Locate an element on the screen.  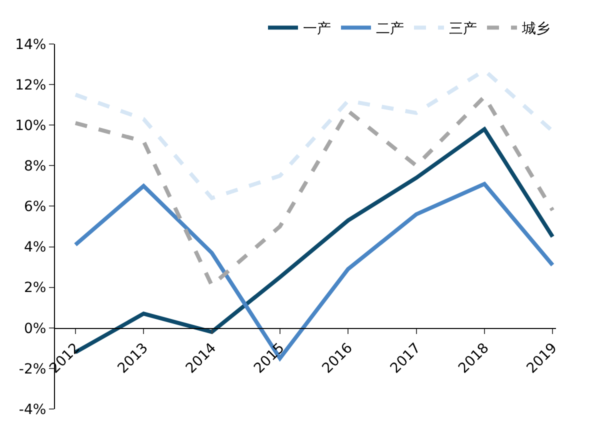
y-tick-label: 2% is located at coordinates (35, 288).